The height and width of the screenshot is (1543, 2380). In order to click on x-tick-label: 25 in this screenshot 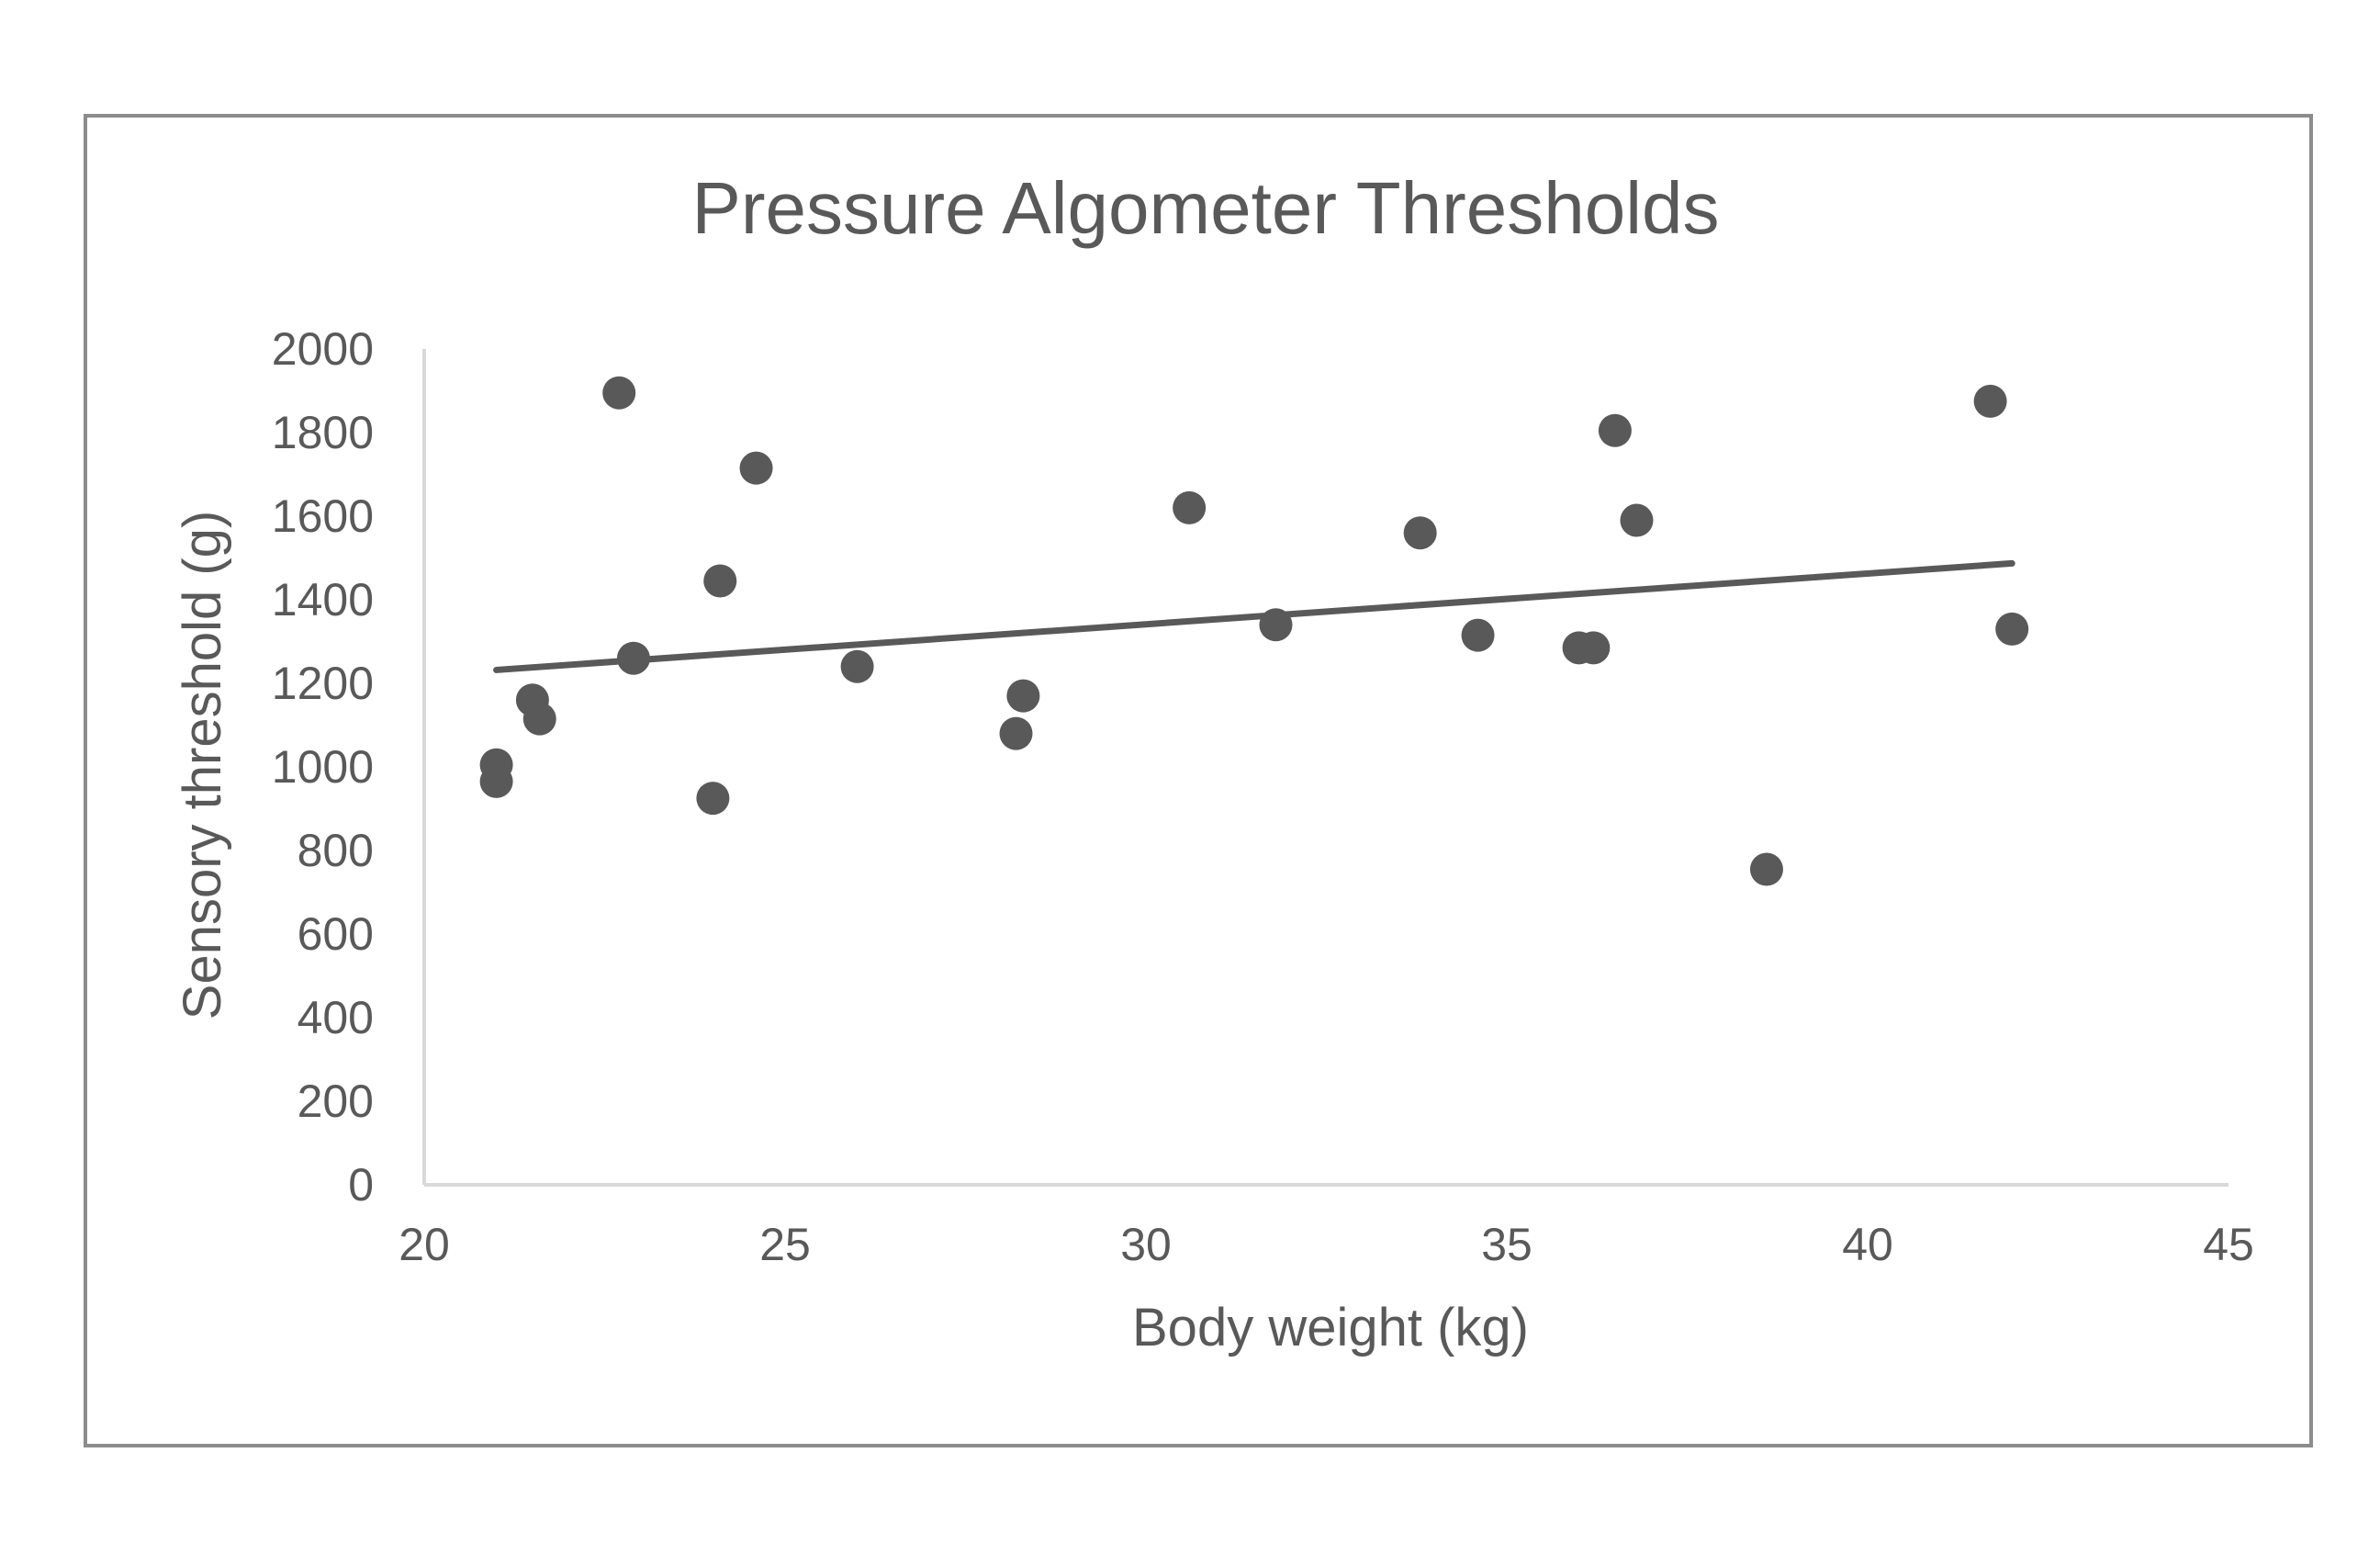, I will do `click(785, 1244)`.